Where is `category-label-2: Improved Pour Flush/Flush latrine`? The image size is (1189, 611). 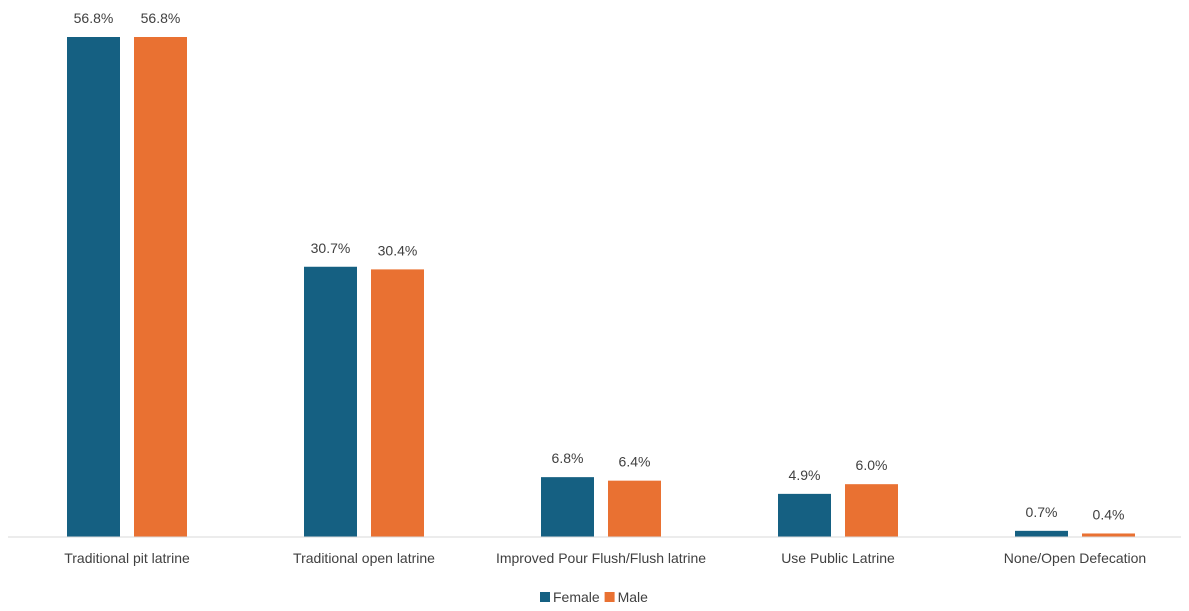 category-label-2: Improved Pour Flush/Flush latrine is located at coordinates (601, 558).